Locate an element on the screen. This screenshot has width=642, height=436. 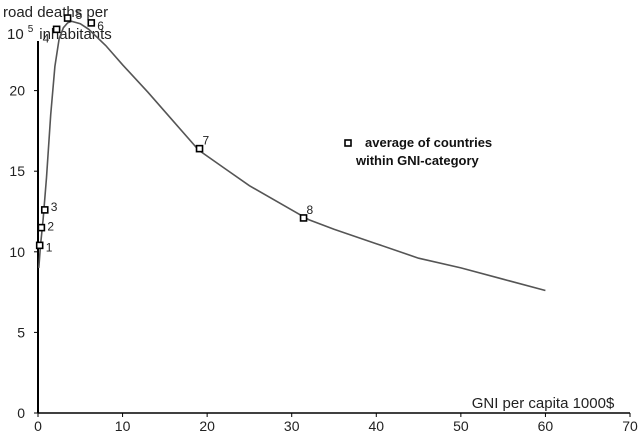
x-axis-label: GNI per capita 1000$ is located at coordinates (543, 403).